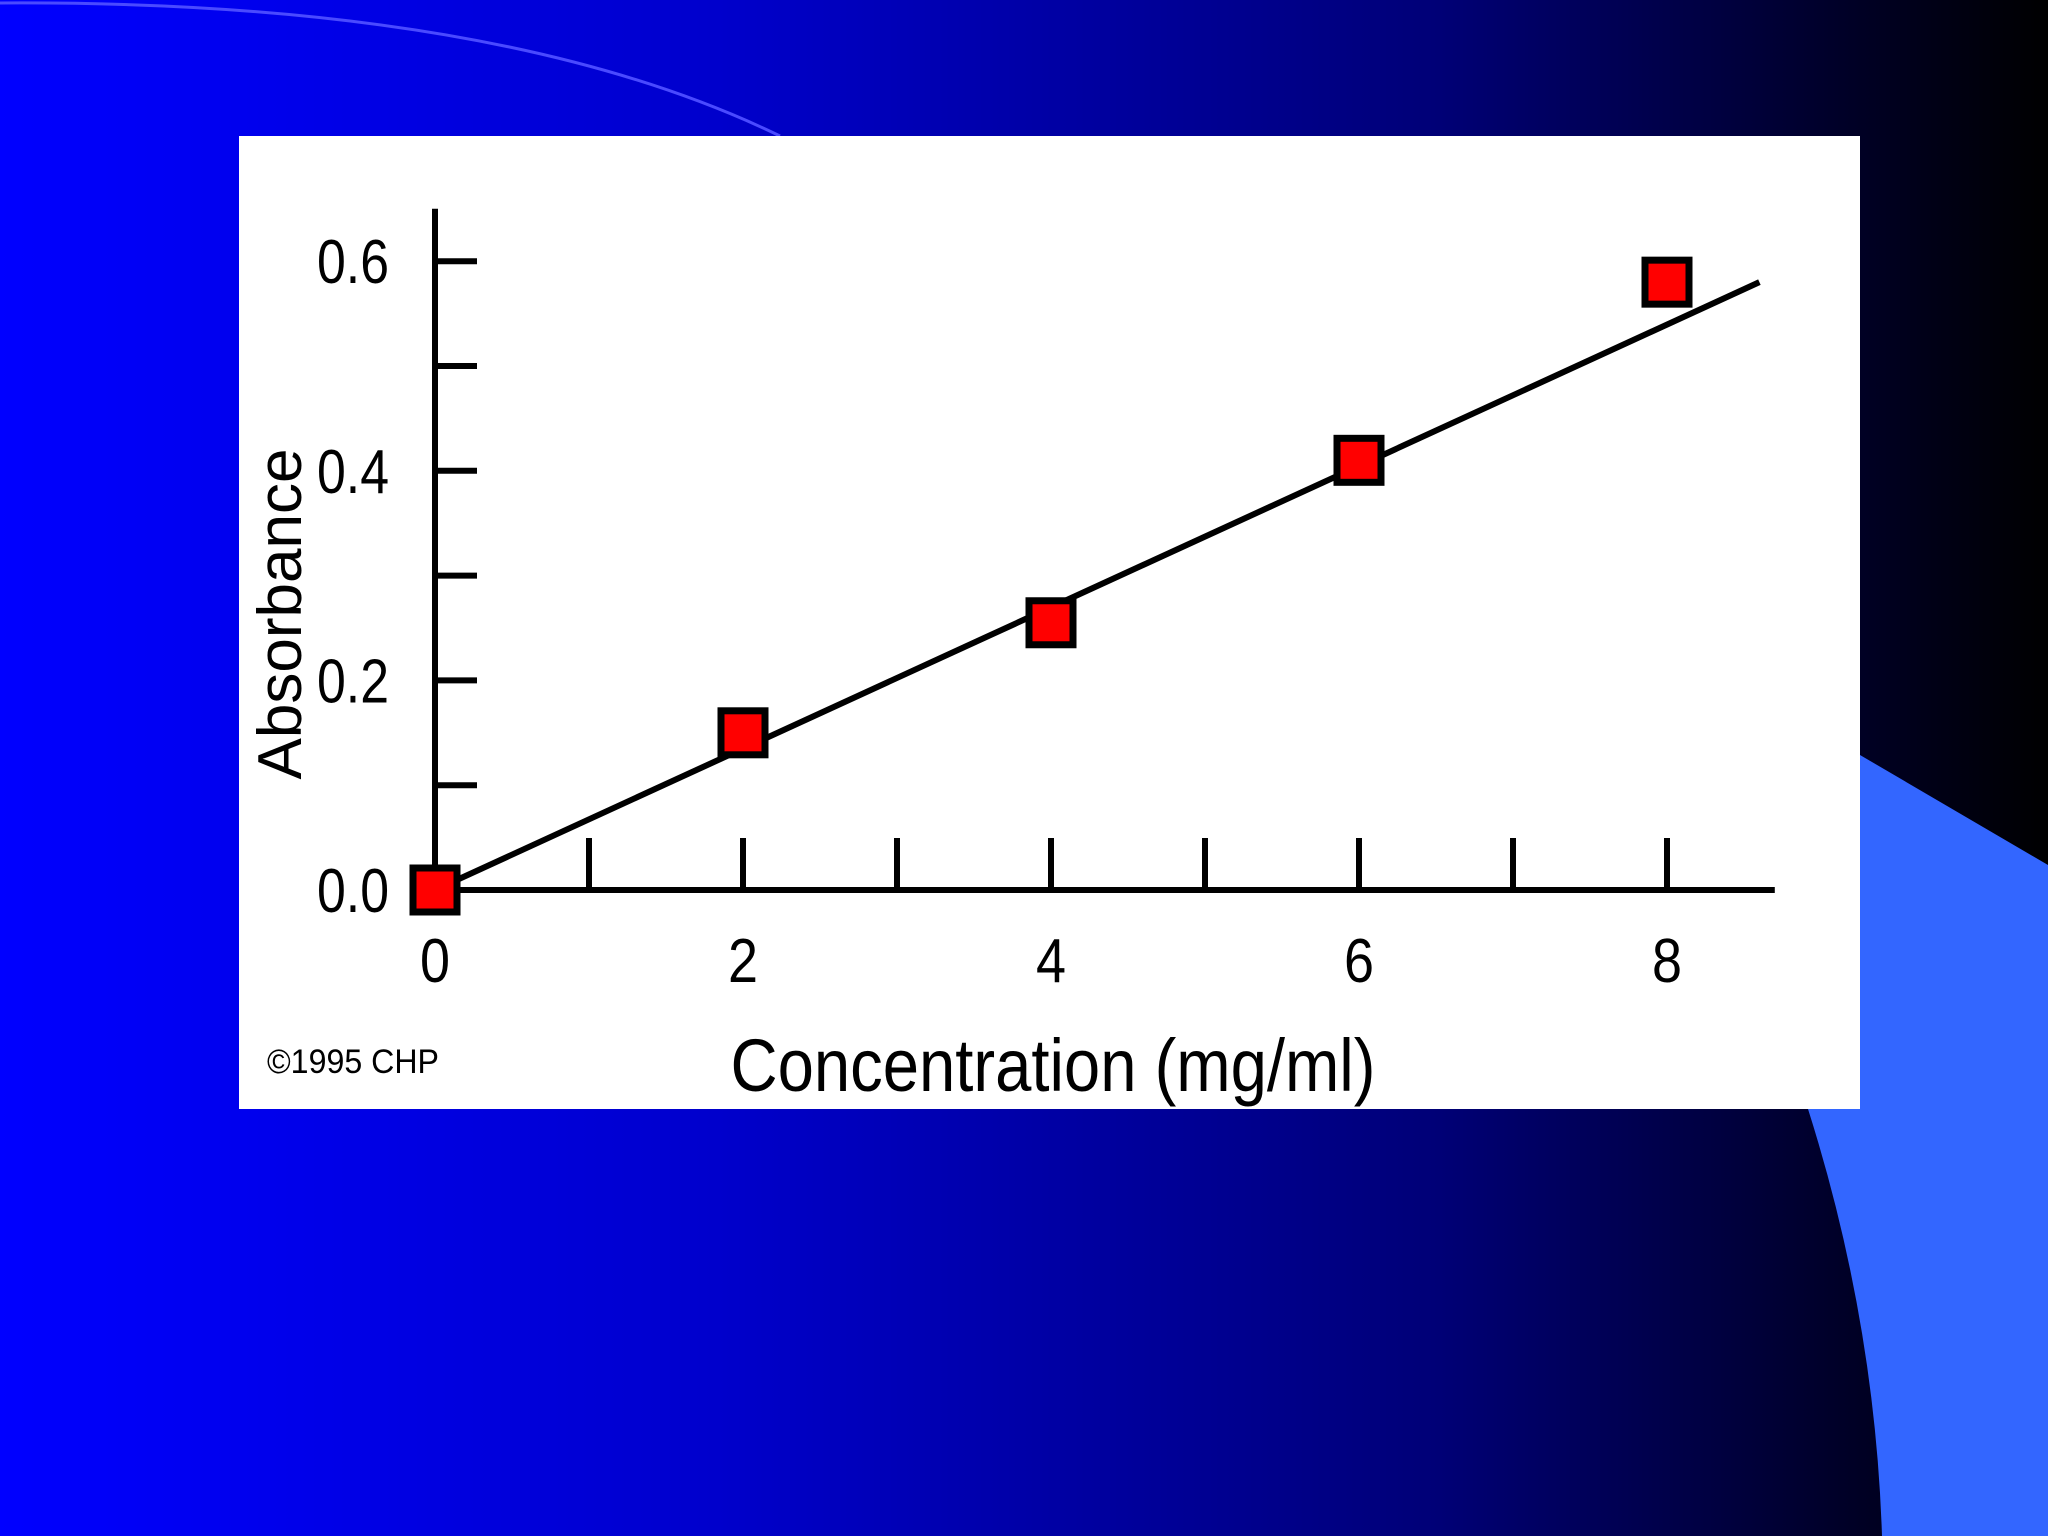  I want to click on x-tick-label: 8, so click(1667, 961).